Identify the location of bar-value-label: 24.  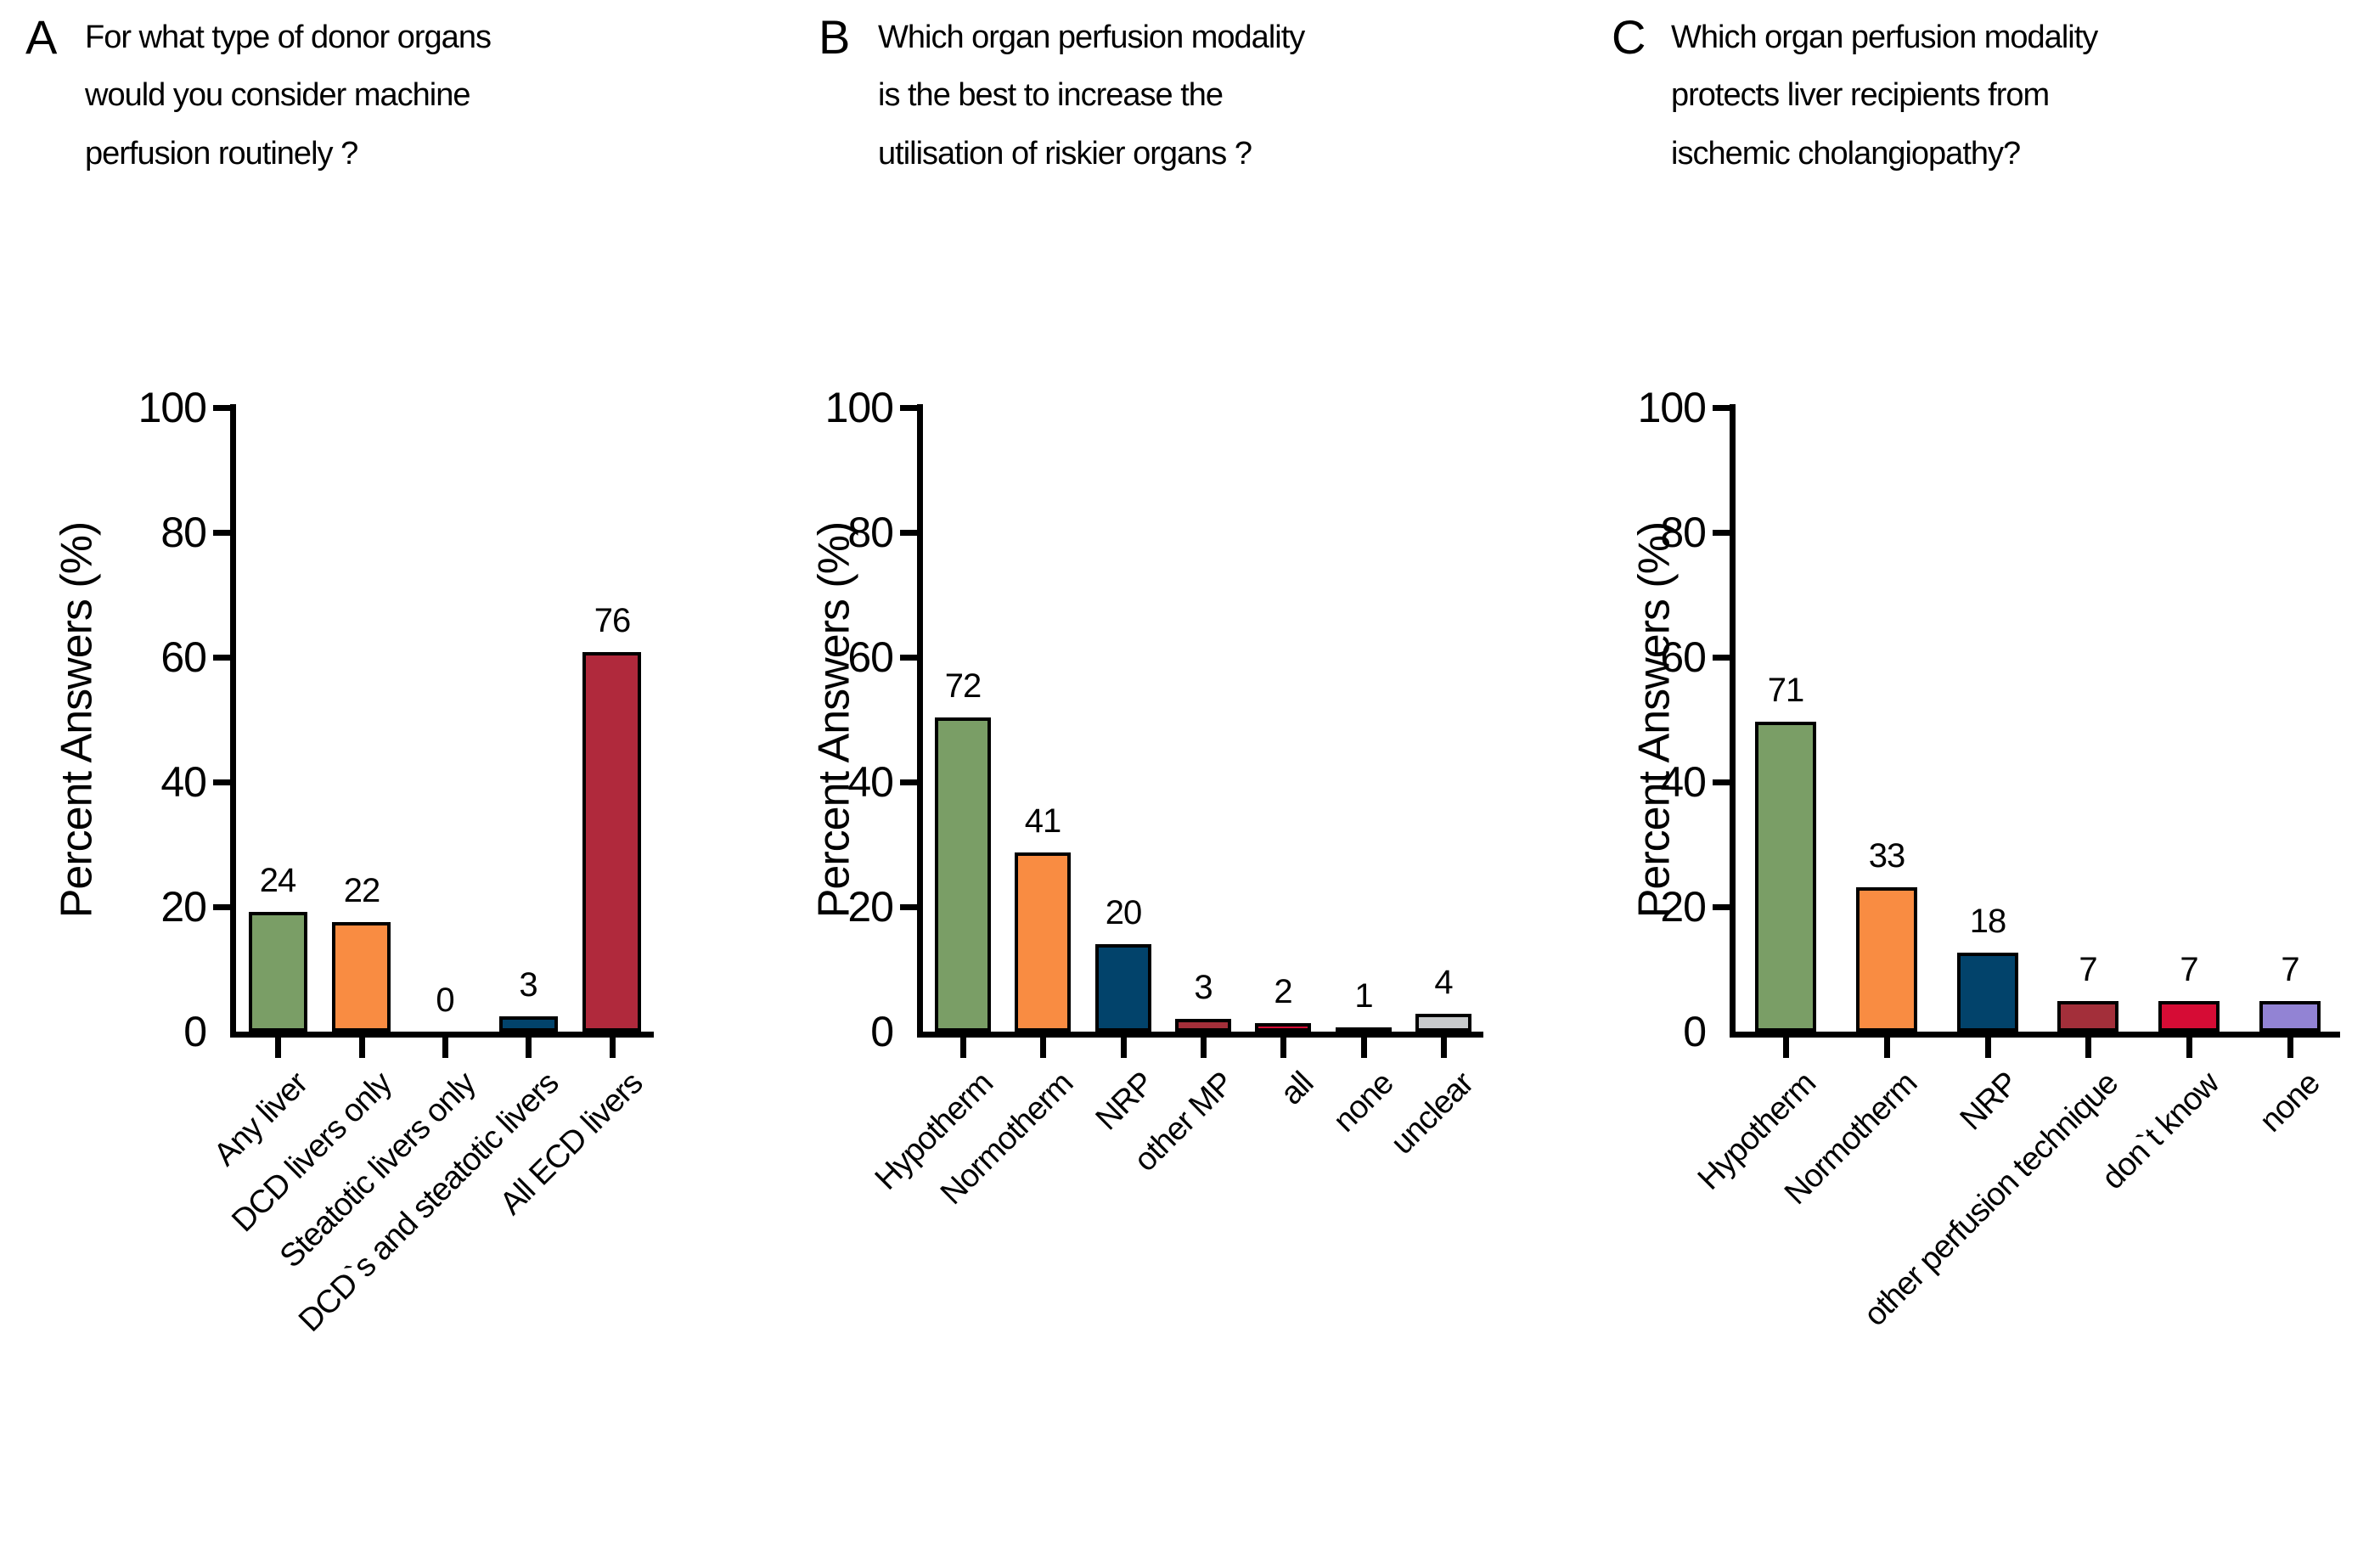
(278, 881).